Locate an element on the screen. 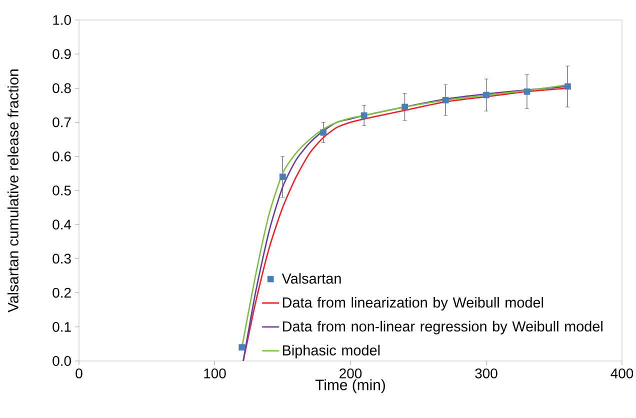 The image size is (636, 418). y-tick-label: 0.9 is located at coordinates (61, 54).